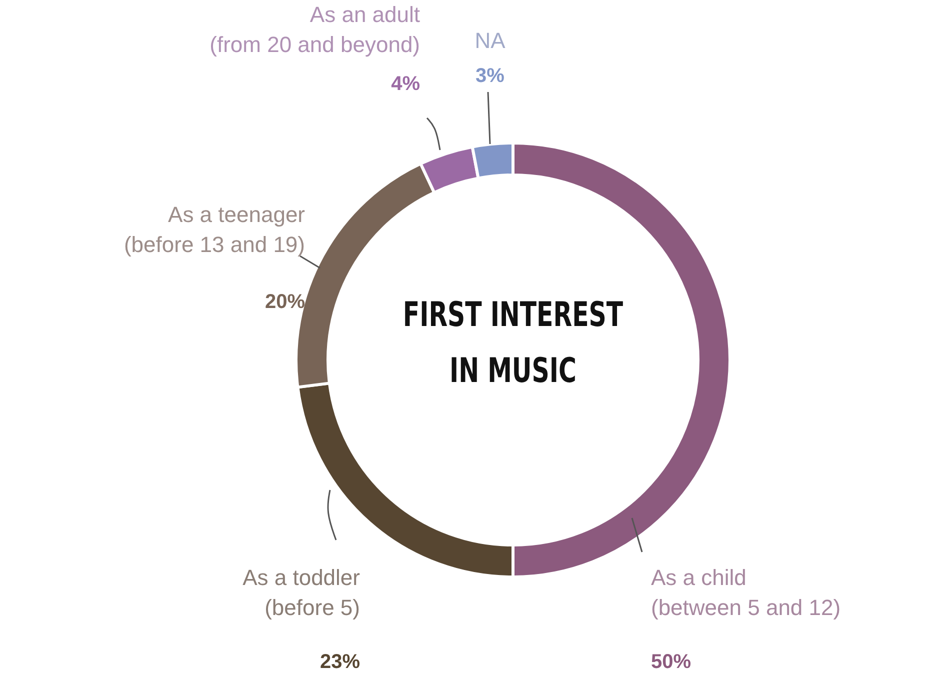  I want to click on text: FIRST INTEREST IN MUSIC, so click(513, 343).